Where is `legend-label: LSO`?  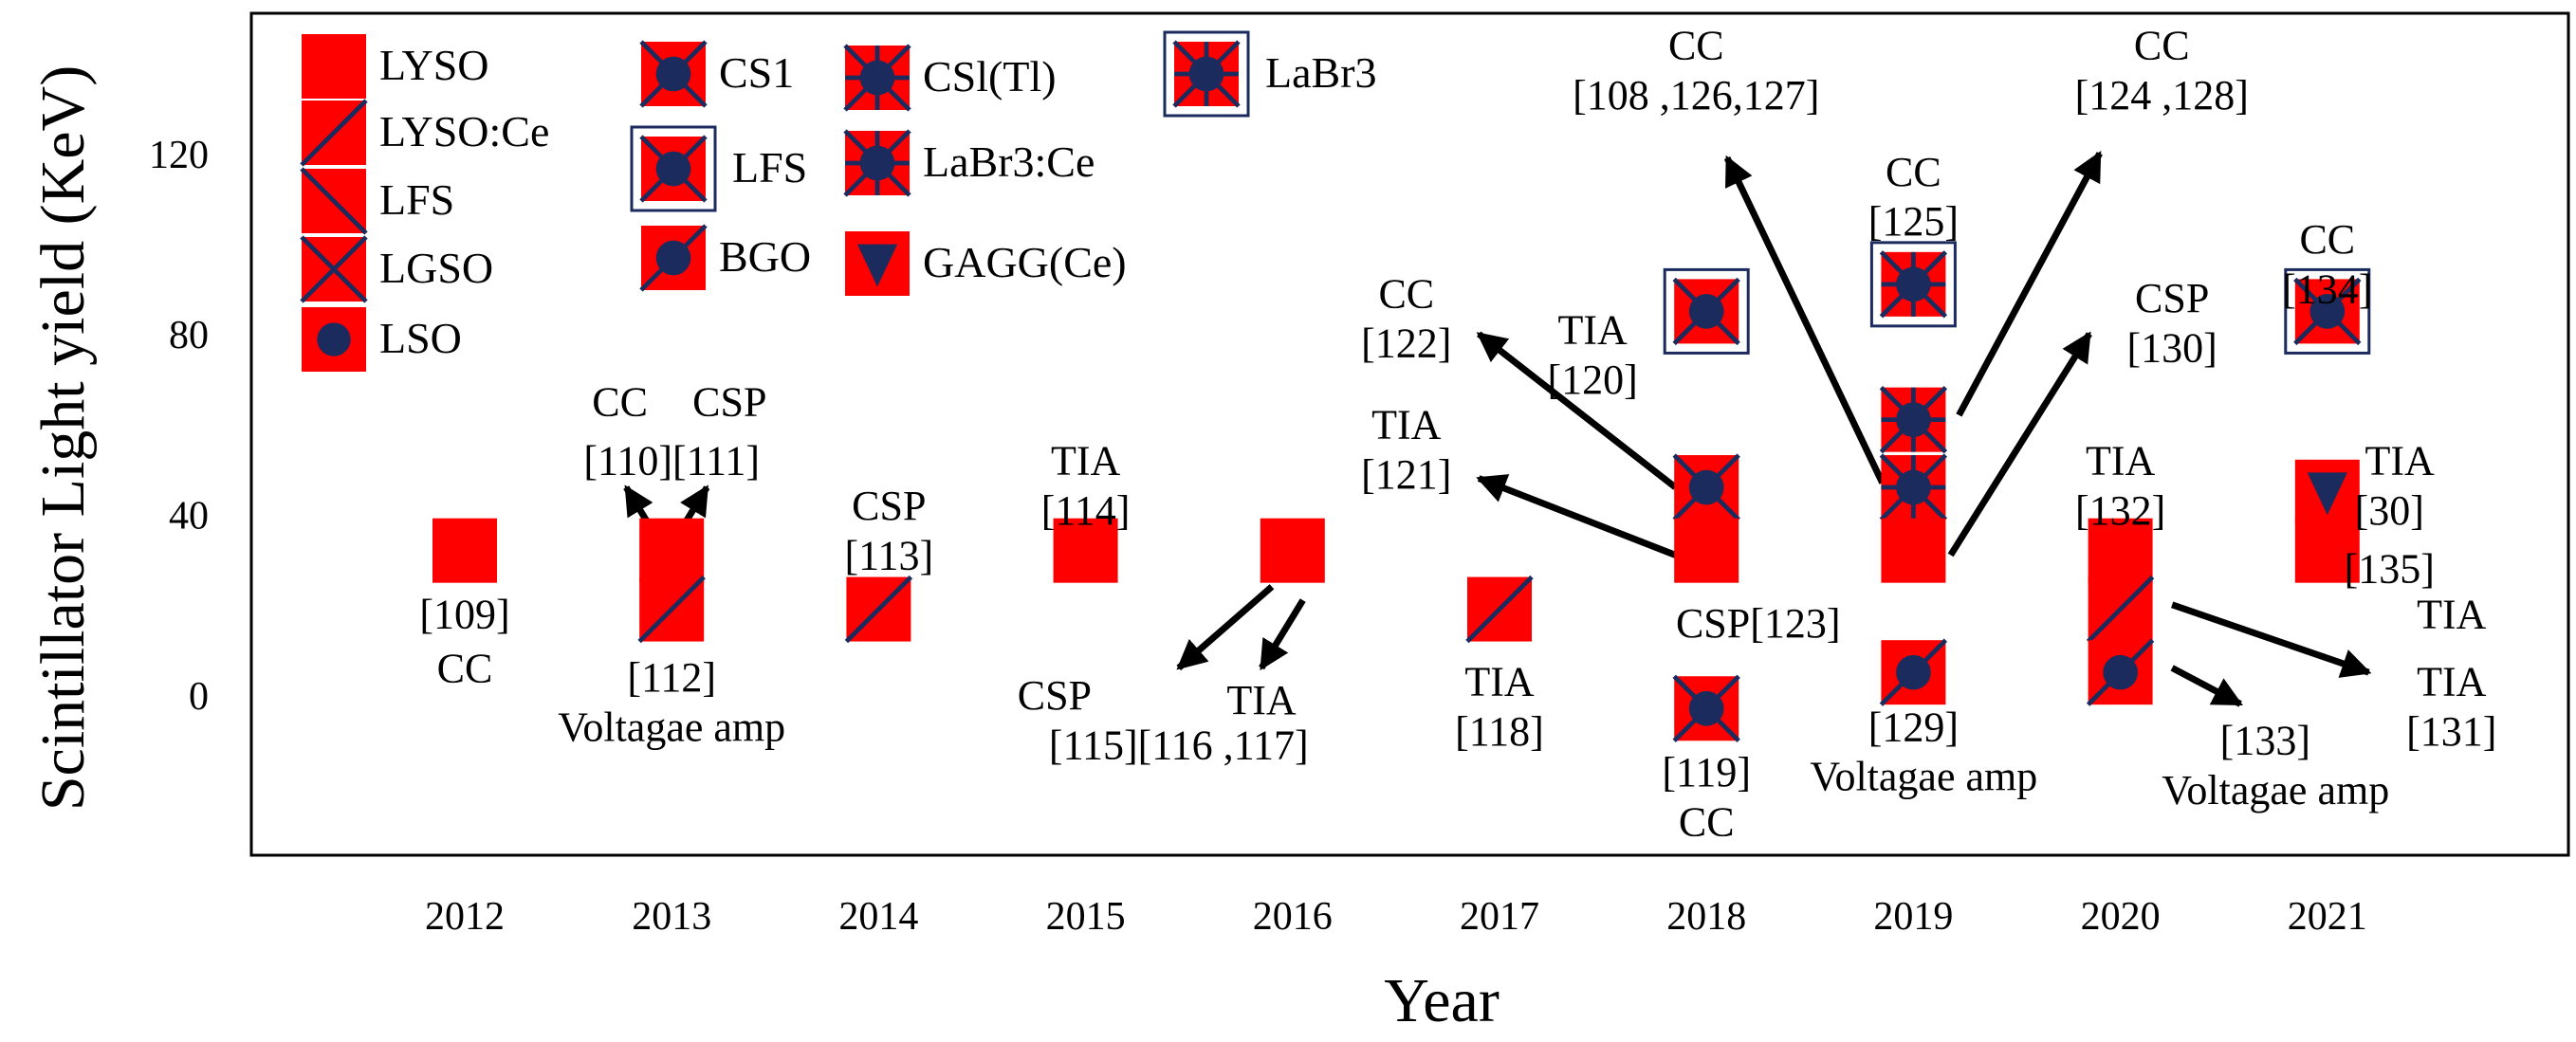 legend-label: LSO is located at coordinates (420, 338).